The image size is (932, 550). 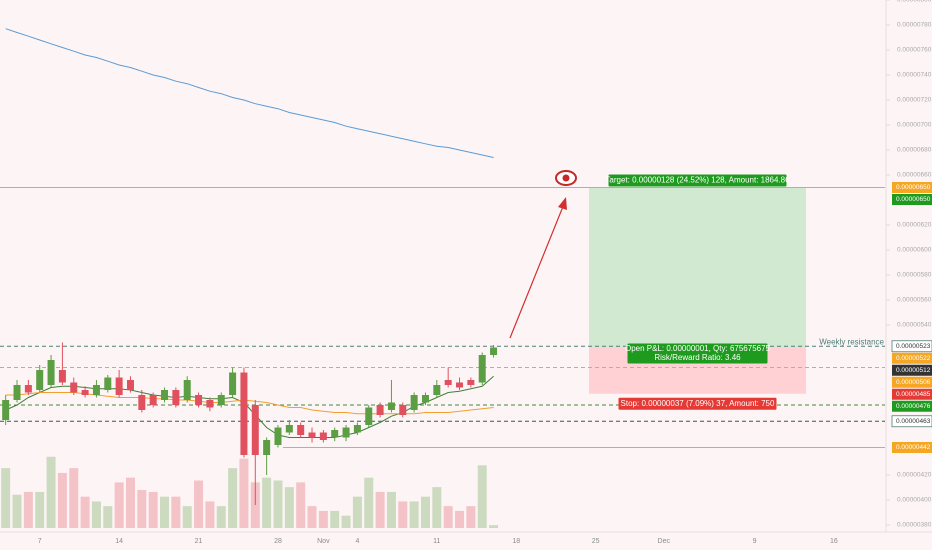 What do you see at coordinates (914, 75) in the screenshot?
I see `y-tick-label: 0.00000740` at bounding box center [914, 75].